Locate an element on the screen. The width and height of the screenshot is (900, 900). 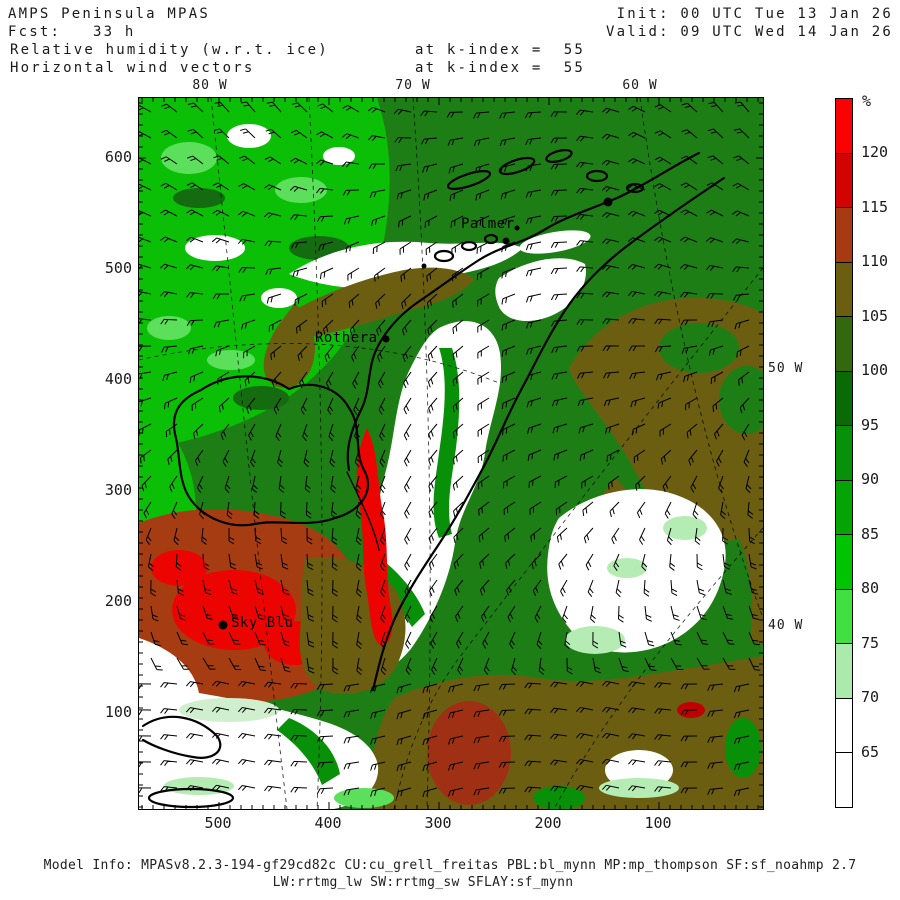
colorbar-tick-label: 120 is located at coordinates (875, 152).